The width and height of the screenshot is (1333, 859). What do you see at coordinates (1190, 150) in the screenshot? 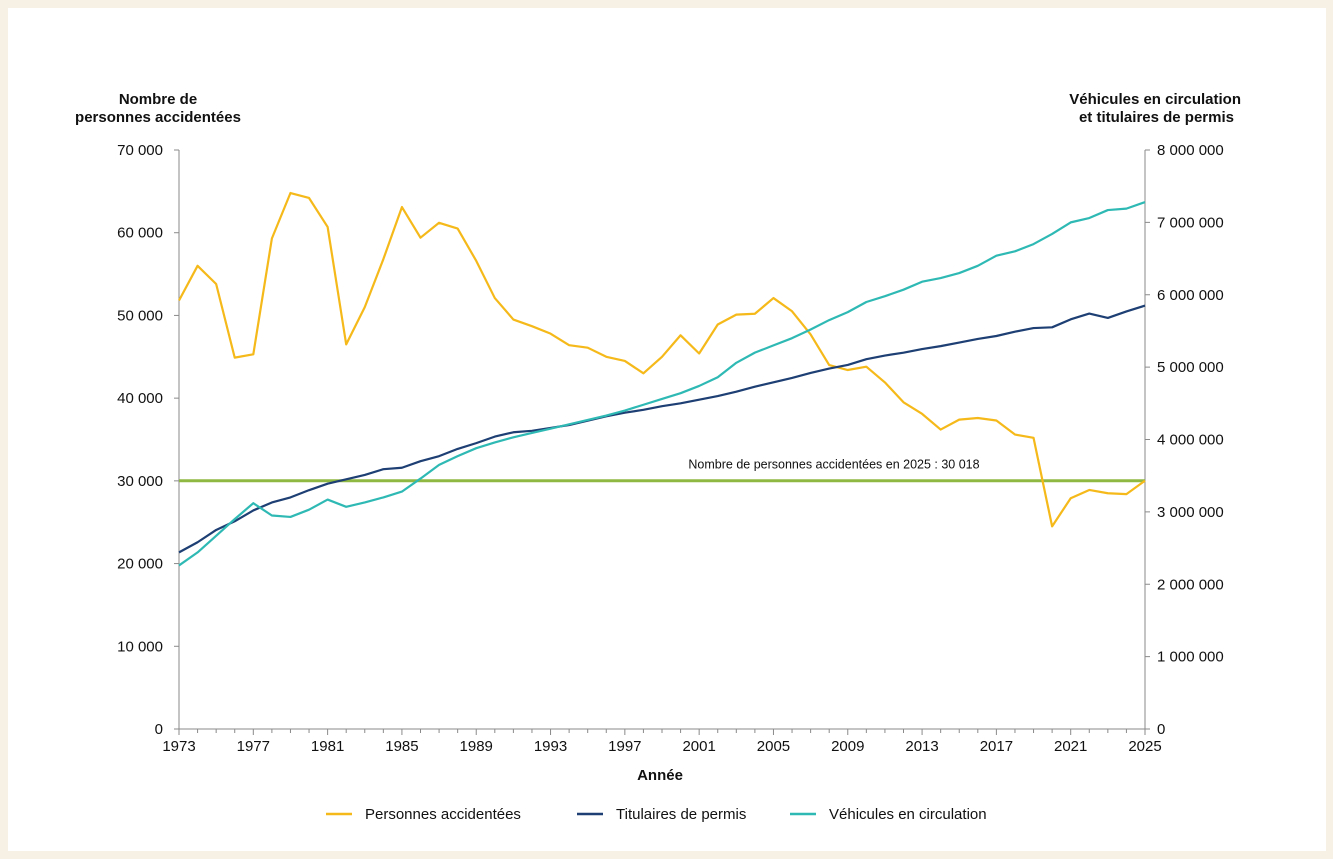
I see `y-right-tick-label: 8 000 000` at bounding box center [1190, 150].